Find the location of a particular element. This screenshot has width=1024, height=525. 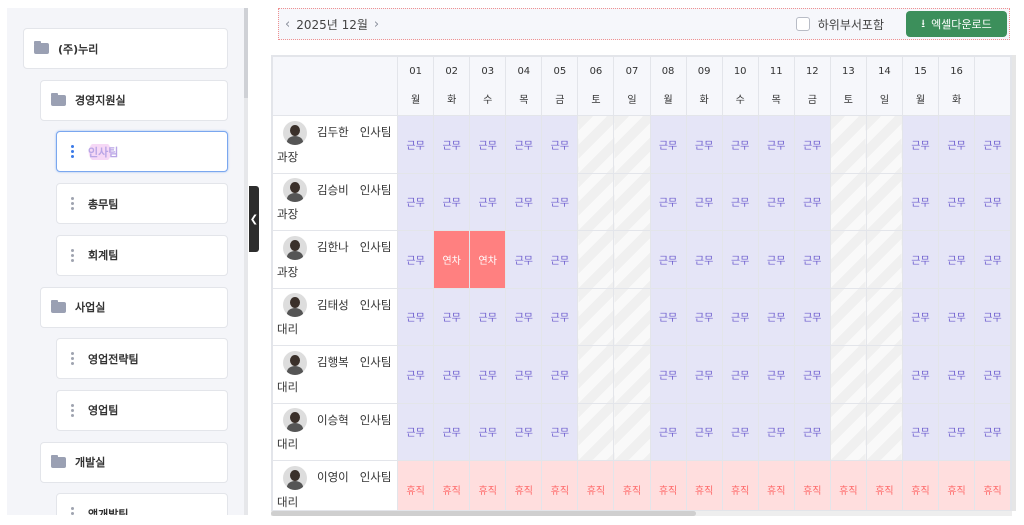

tree-item-2: 인사팀 is located at coordinates (142, 152).